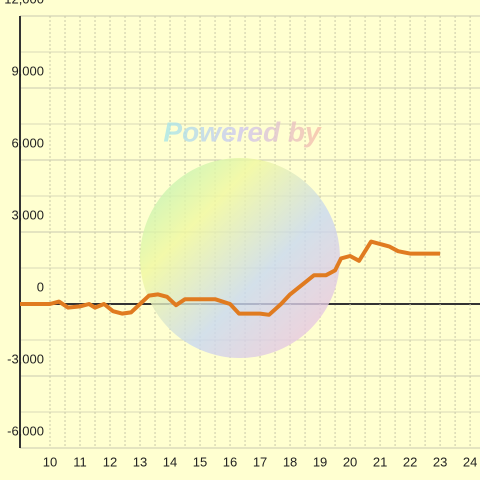 This screenshot has width=480, height=480. What do you see at coordinates (320, 461) in the screenshot?
I see `x-tick-label: 19` at bounding box center [320, 461].